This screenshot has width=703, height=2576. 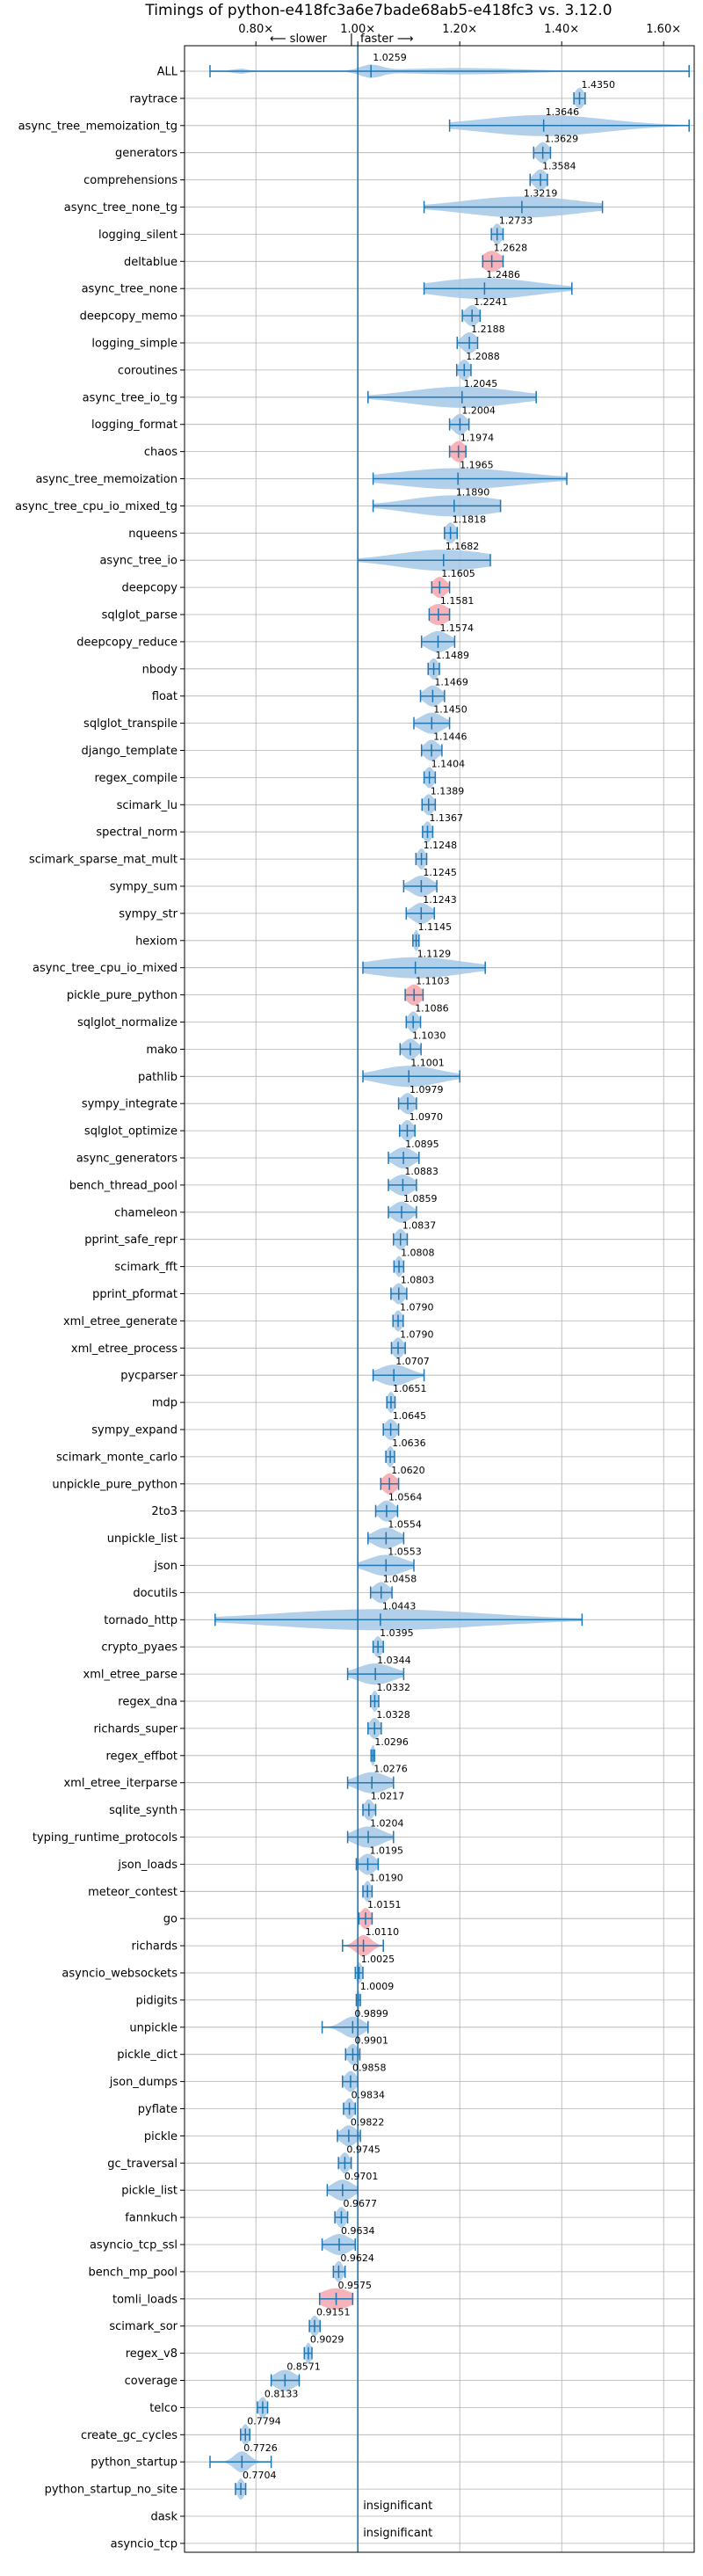 What do you see at coordinates (470, 519) in the screenshot?
I see `value-label: 1.1818` at bounding box center [470, 519].